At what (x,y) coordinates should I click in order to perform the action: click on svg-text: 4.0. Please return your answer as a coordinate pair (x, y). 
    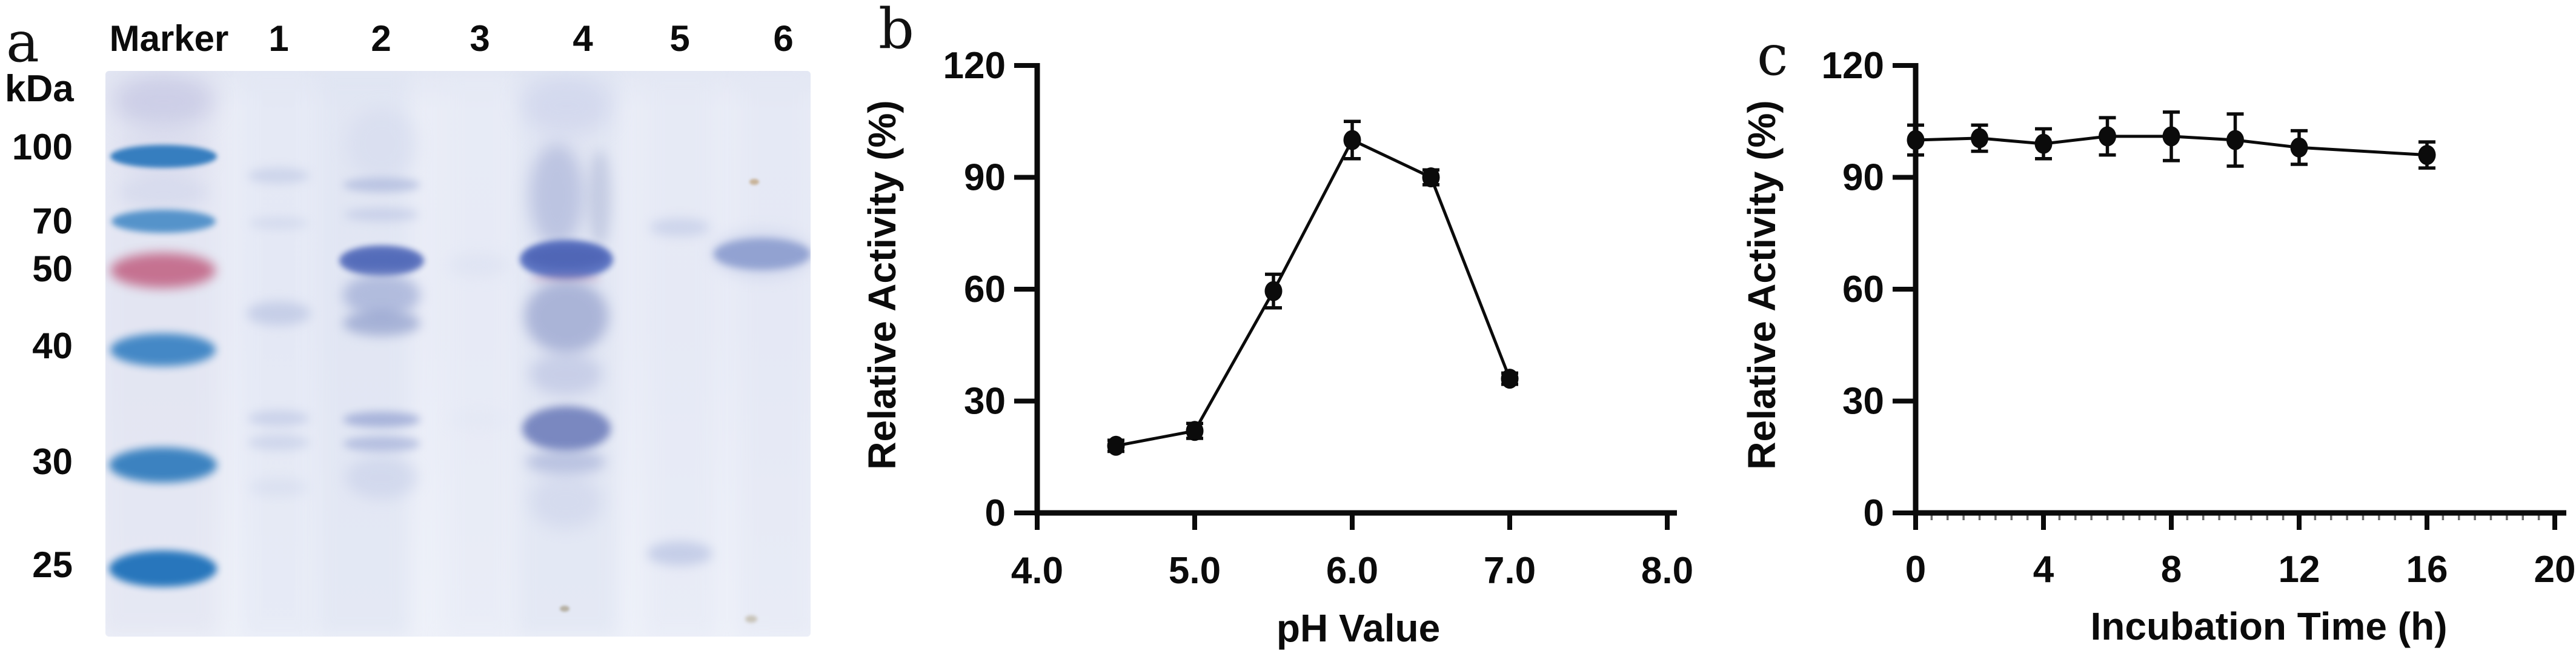
    Looking at the image, I should click on (1037, 571).